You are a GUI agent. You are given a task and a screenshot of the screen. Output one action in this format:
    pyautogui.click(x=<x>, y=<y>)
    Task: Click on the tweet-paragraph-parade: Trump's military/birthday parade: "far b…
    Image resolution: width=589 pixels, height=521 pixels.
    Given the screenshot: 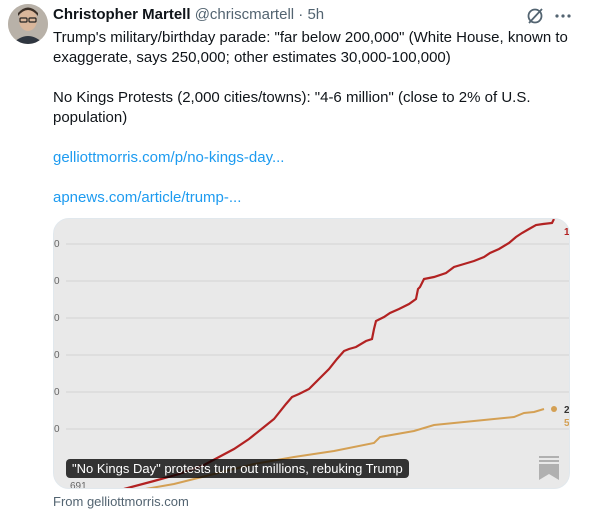 What is the action you would take?
    pyautogui.click(x=310, y=47)
    